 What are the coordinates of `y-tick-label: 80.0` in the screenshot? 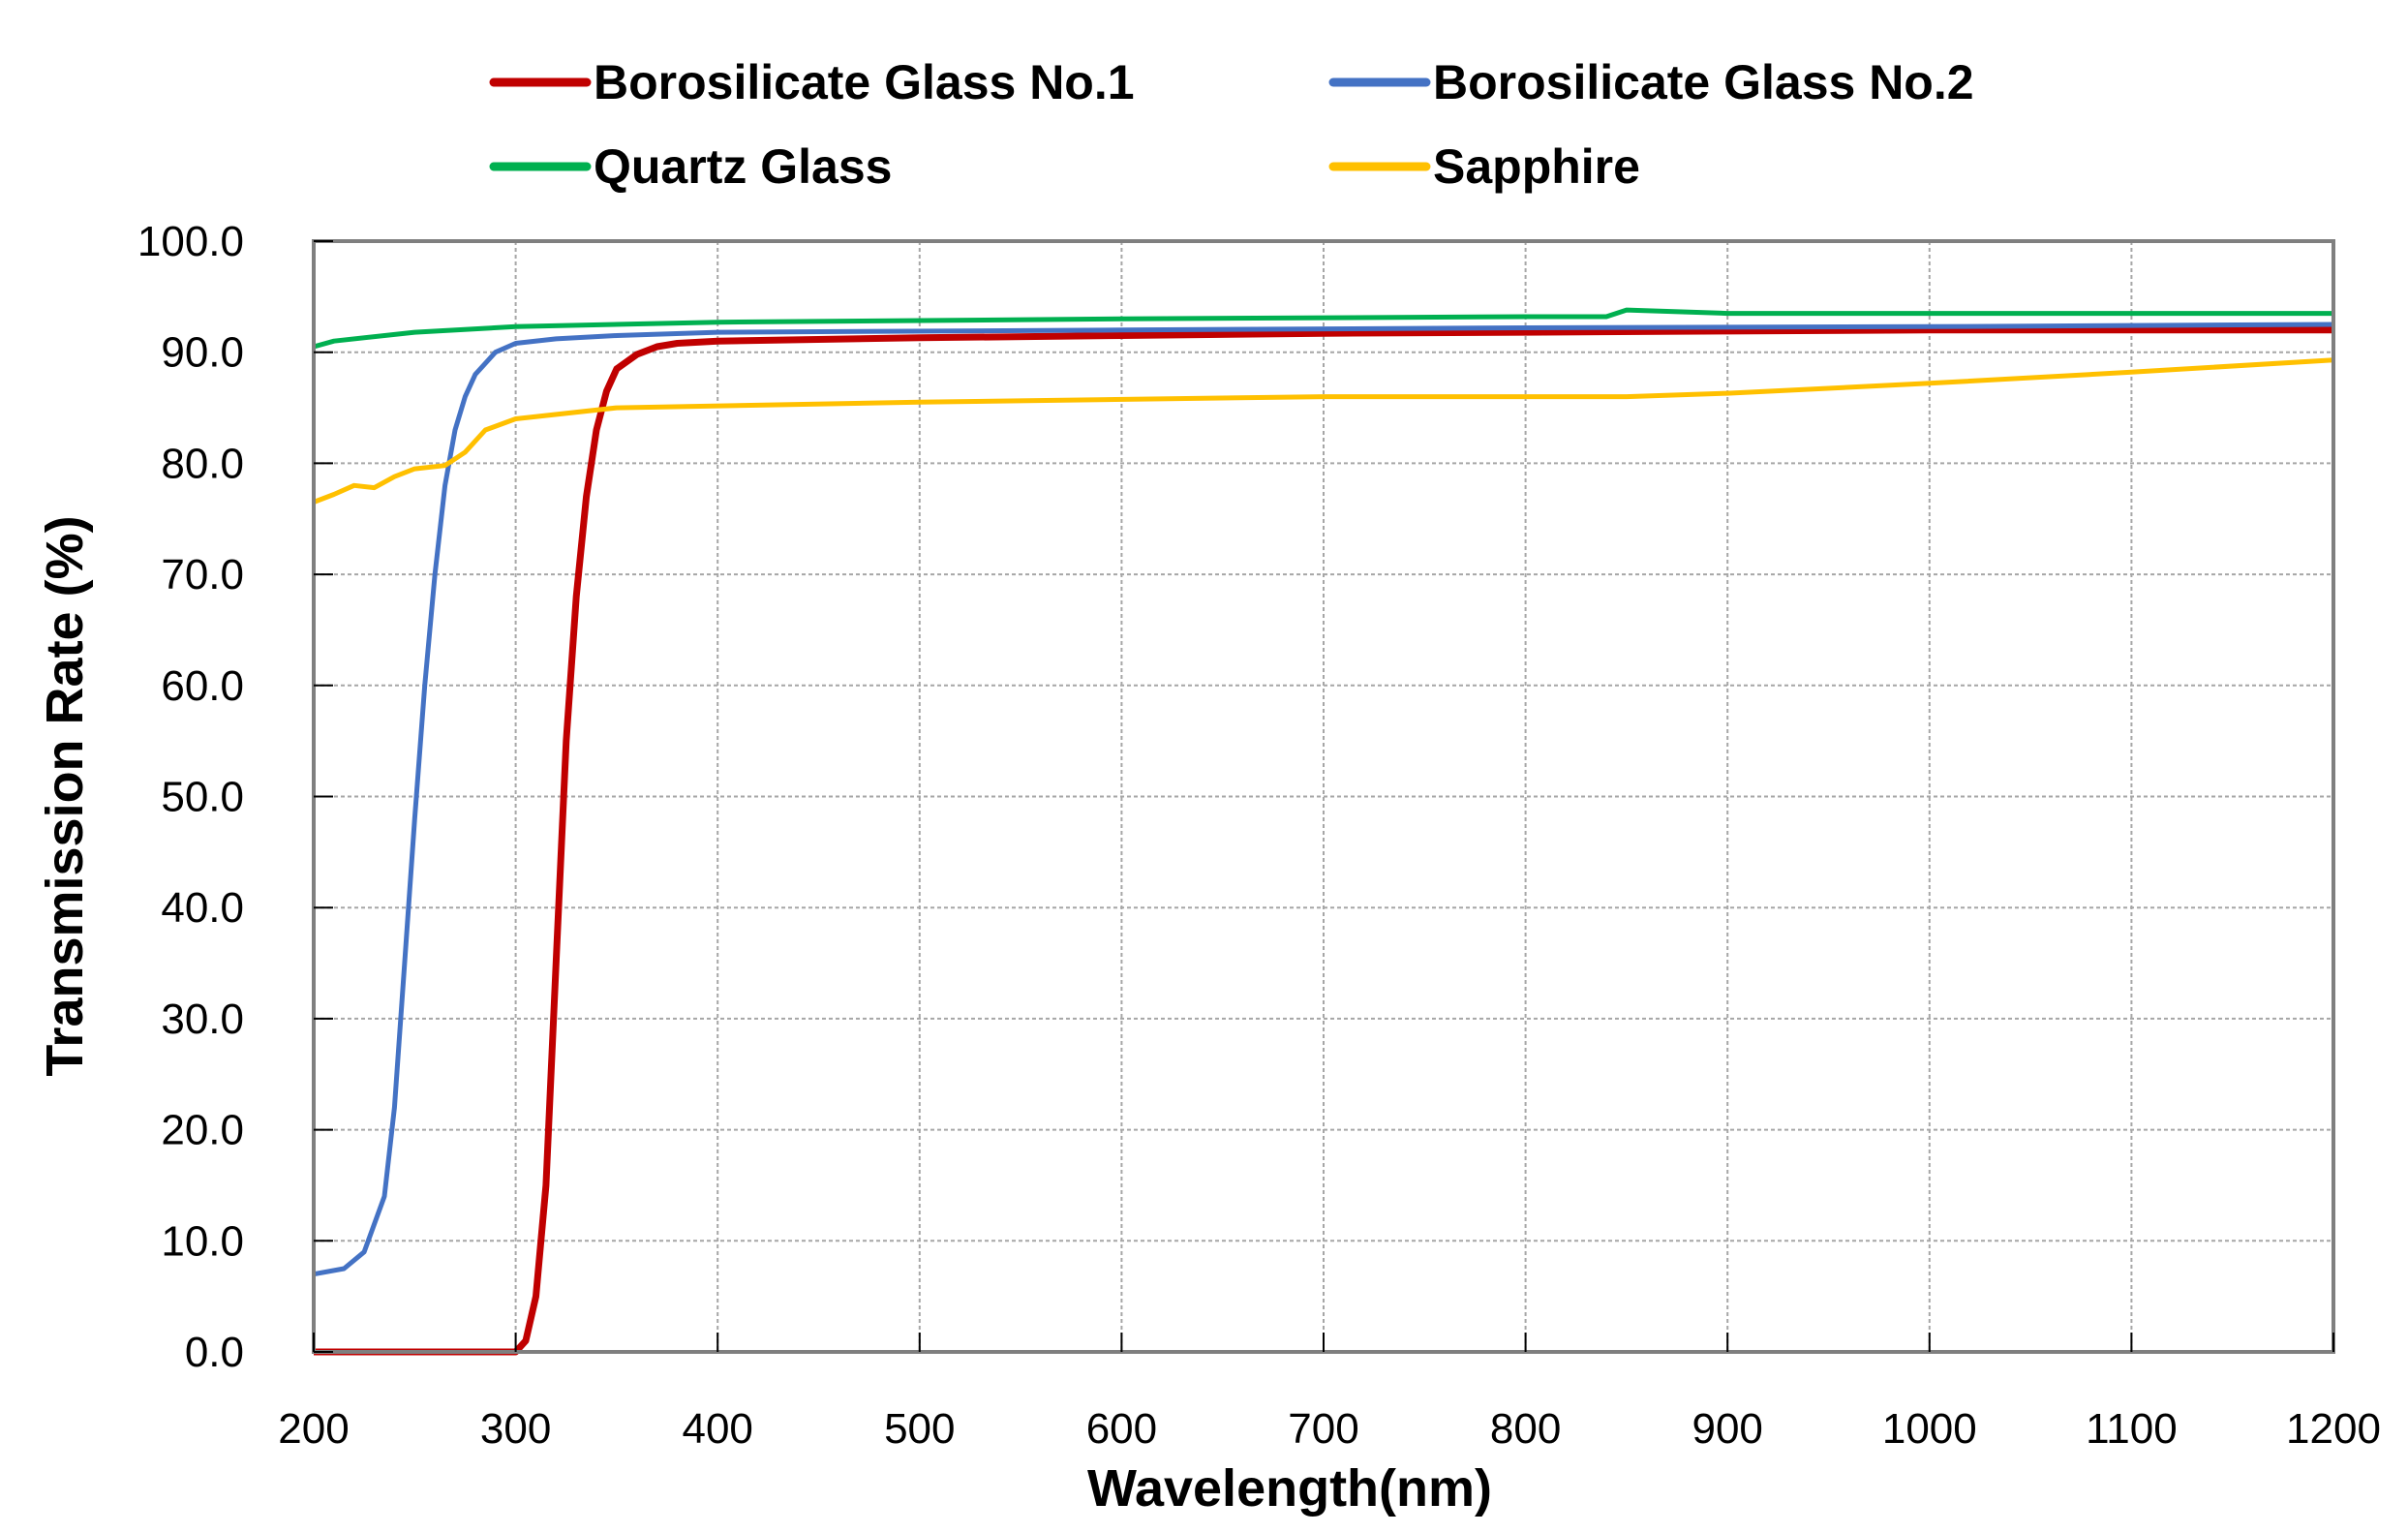 It's located at (202, 464).